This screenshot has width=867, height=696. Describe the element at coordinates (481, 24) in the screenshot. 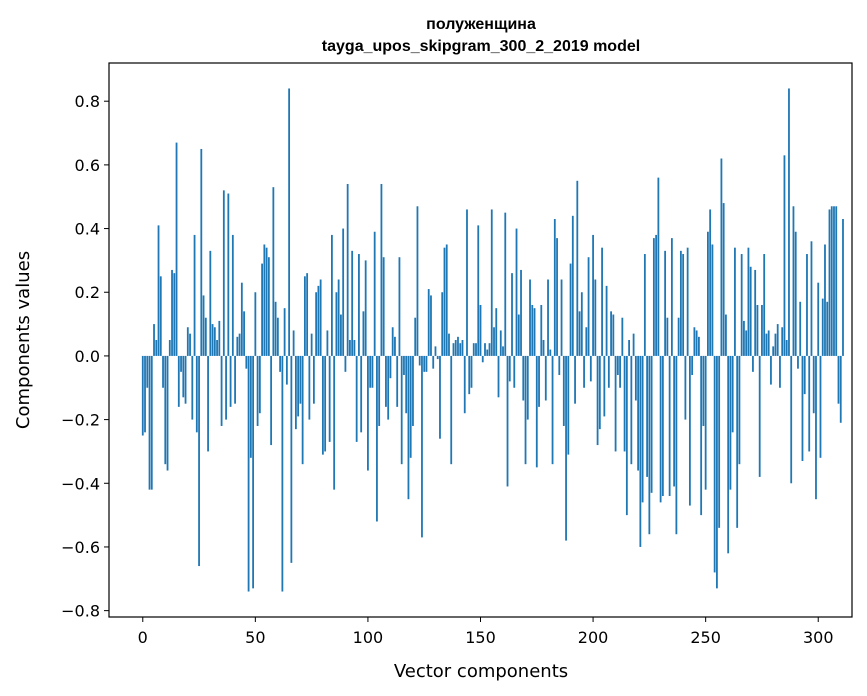

I see `chart-title: полуженщина` at that location.